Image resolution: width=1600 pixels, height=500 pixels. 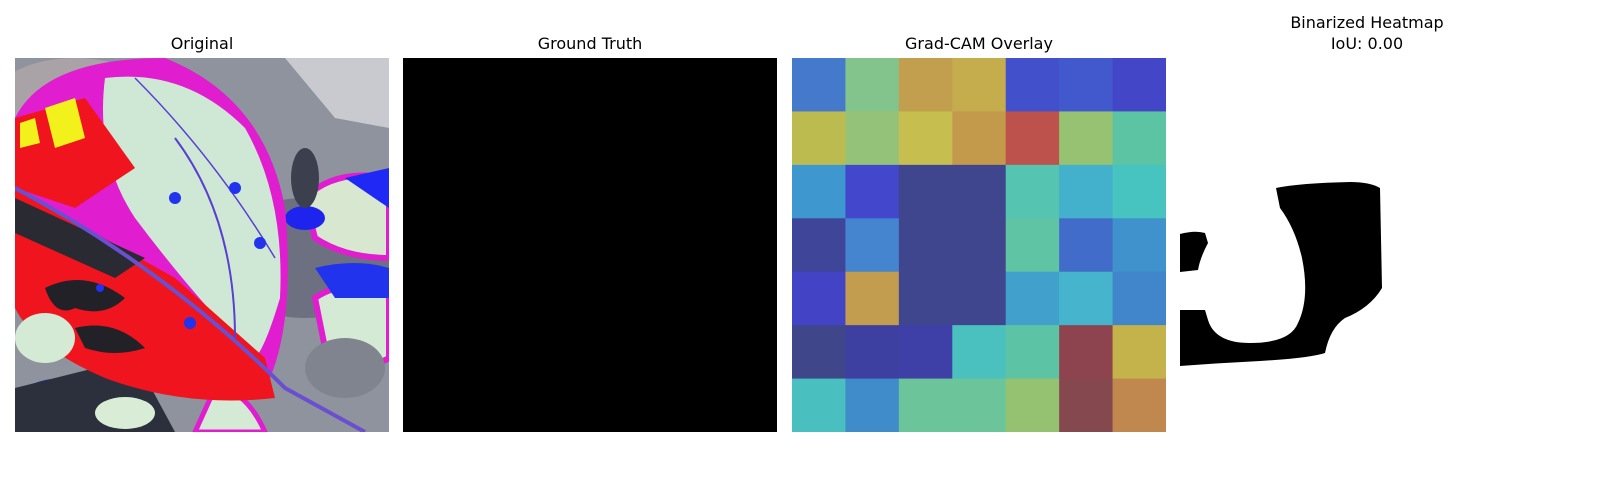 What do you see at coordinates (1367, 43) in the screenshot?
I see `iou-subtitle: IoU: 0.00` at bounding box center [1367, 43].